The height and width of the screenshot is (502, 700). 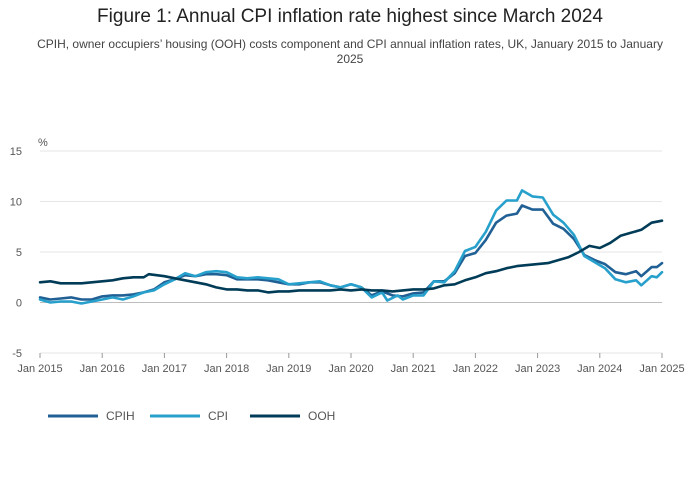 What do you see at coordinates (120, 416) in the screenshot?
I see `legend-label: CPIH` at bounding box center [120, 416].